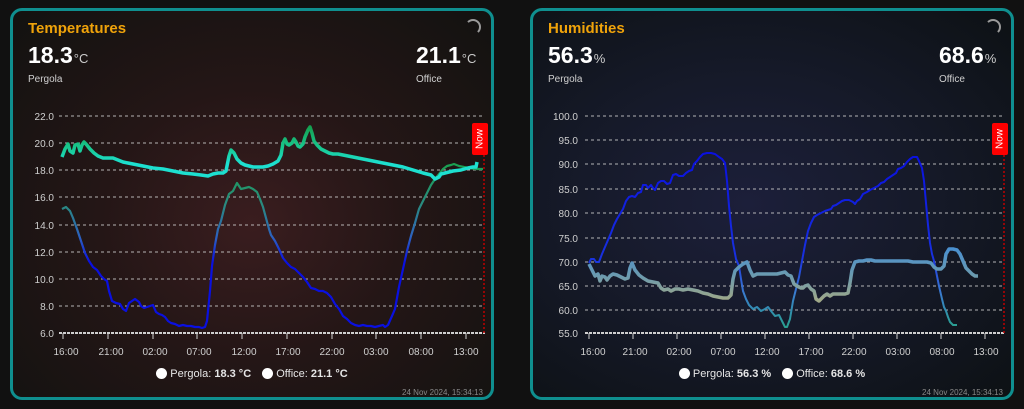 The image size is (1024, 409). I want to click on svg-text: 6.0, so click(47, 334).